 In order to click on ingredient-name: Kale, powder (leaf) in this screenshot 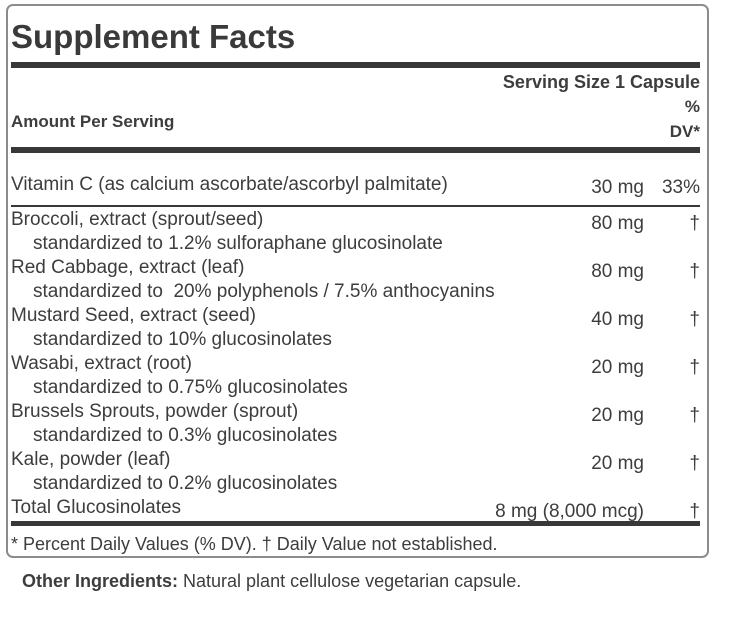, I will do `click(91, 459)`.